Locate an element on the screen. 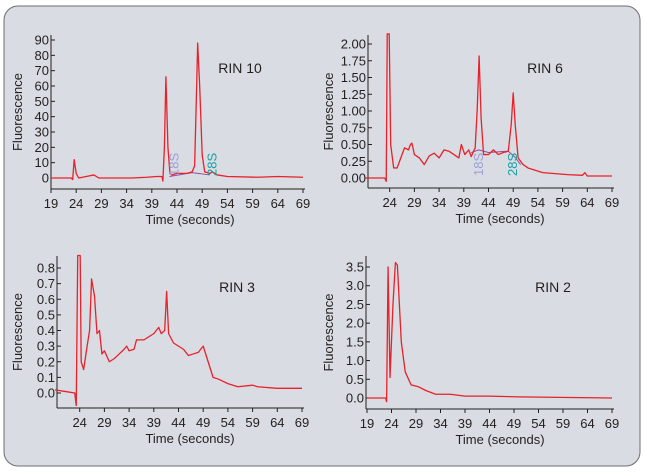  y-tick-label: 1.75 is located at coordinates (353, 60).